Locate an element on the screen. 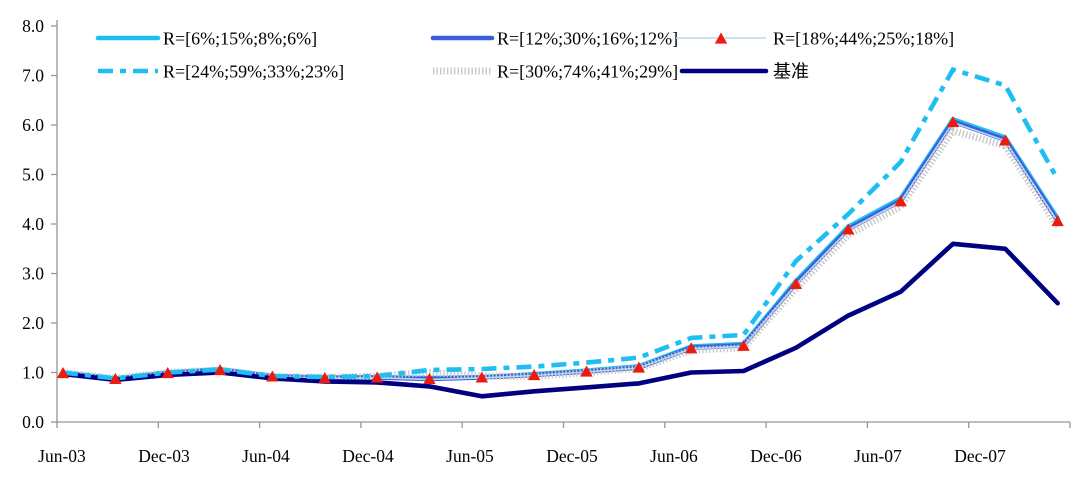 This screenshot has height=485, width=1077. x-tick-label: Jun-06 is located at coordinates (674, 456).